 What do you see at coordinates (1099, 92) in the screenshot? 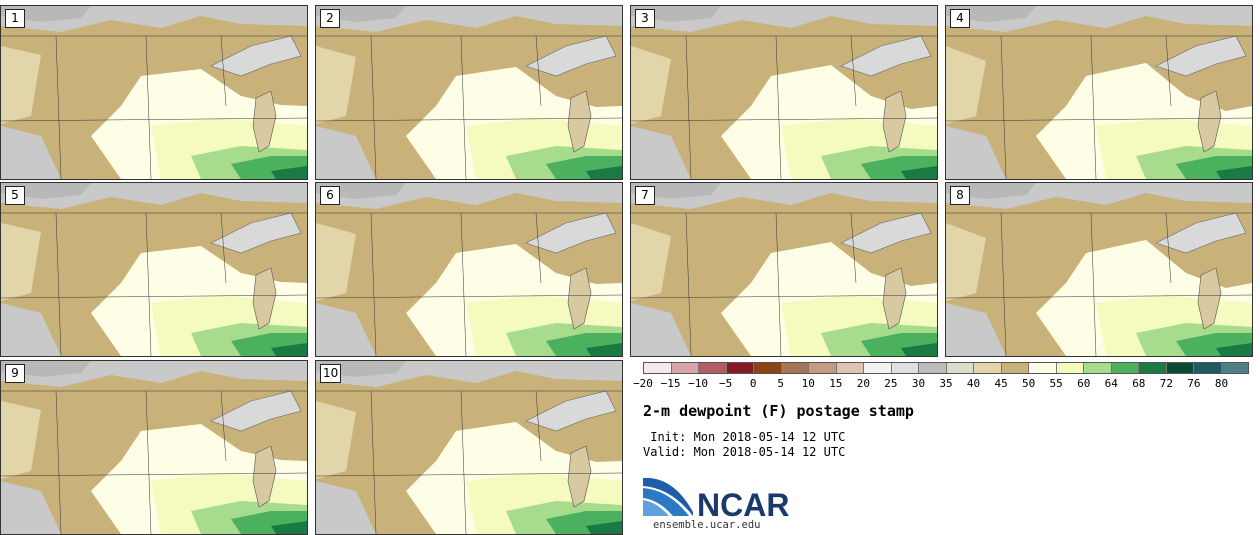
I see `postage-stamp-map: 4` at bounding box center [1099, 92].